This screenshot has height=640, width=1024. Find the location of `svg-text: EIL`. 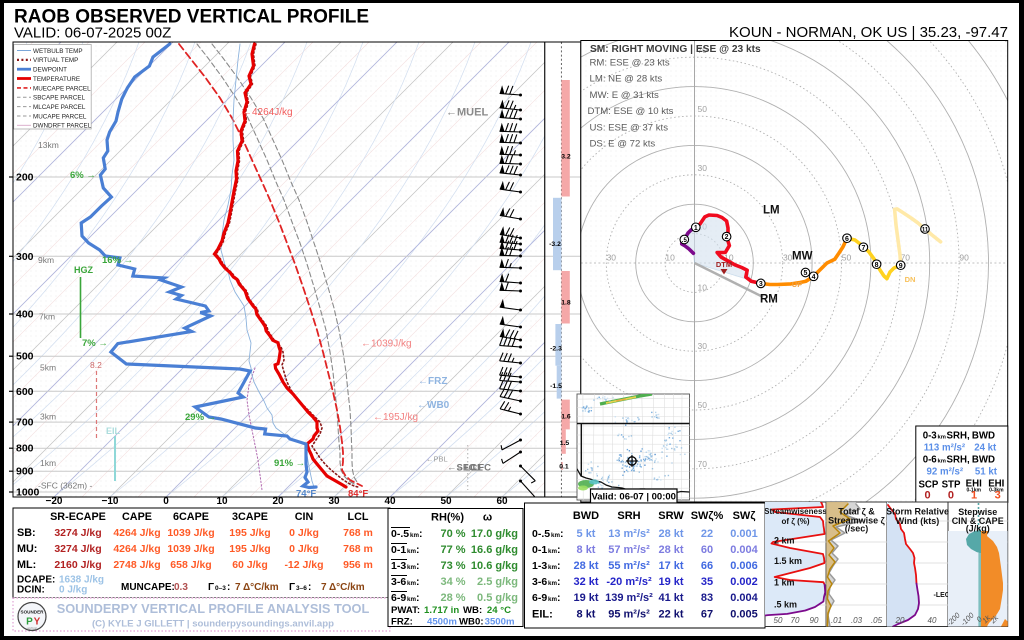

svg-text: EIL is located at coordinates (113, 431).